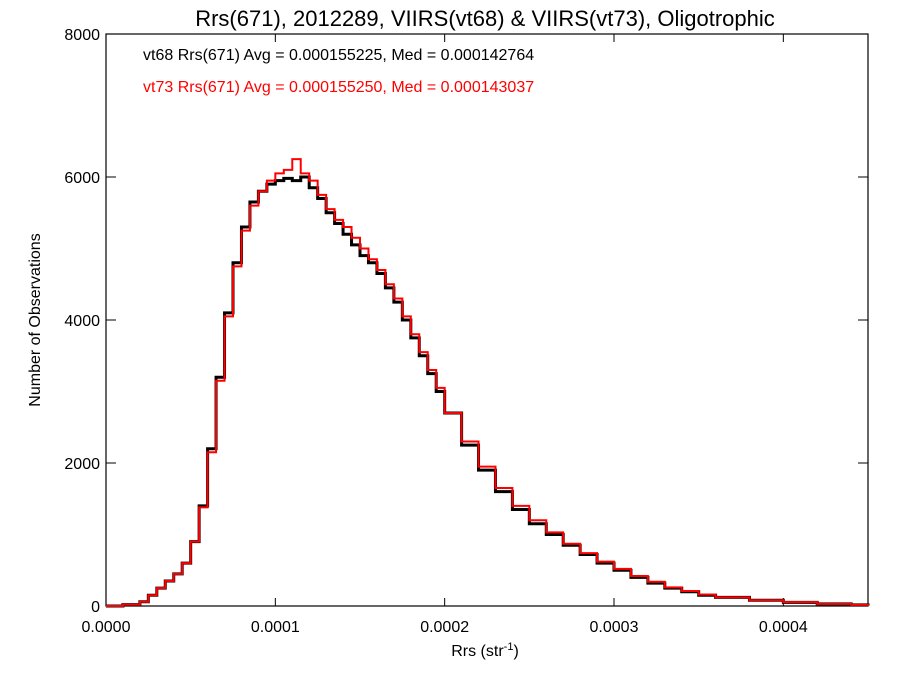  What do you see at coordinates (82, 464) in the screenshot?
I see `y-tick-label: 2000` at bounding box center [82, 464].